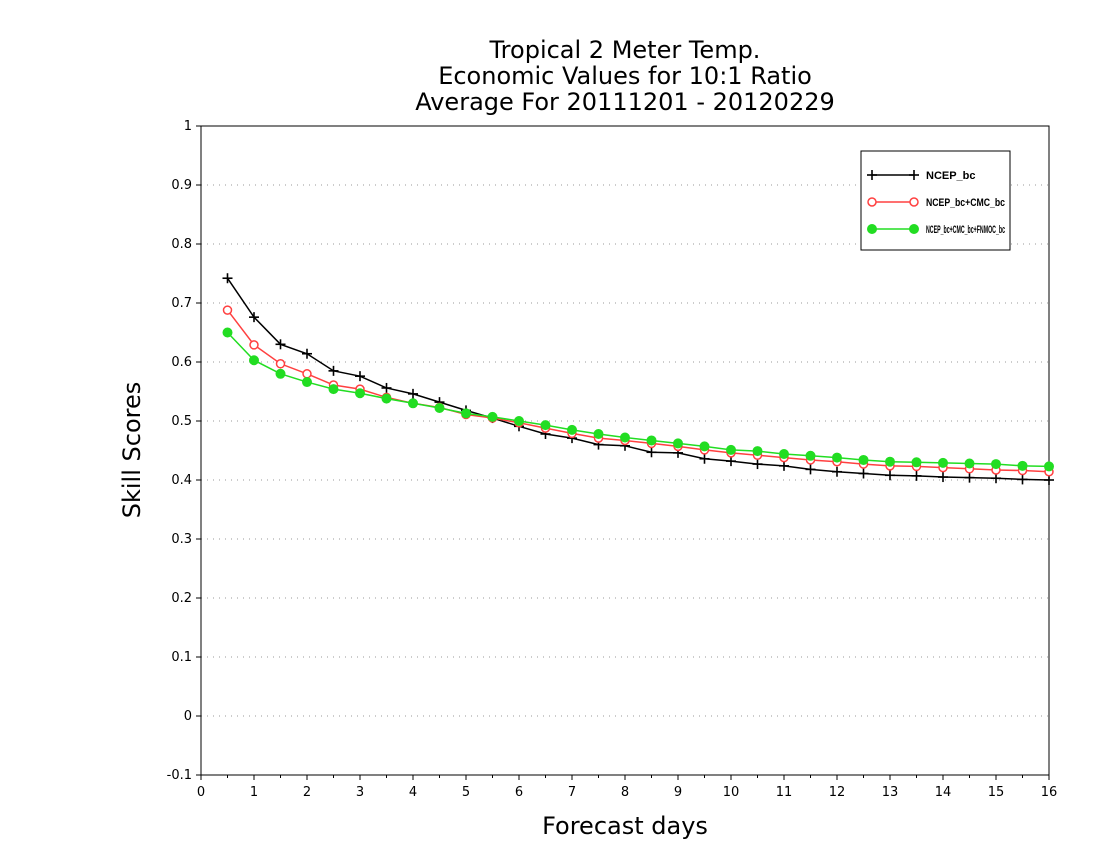 The image size is (1100, 850). What do you see at coordinates (921, 176) in the screenshot?
I see `legend-entry-1: NCEP_bc` at bounding box center [921, 176].